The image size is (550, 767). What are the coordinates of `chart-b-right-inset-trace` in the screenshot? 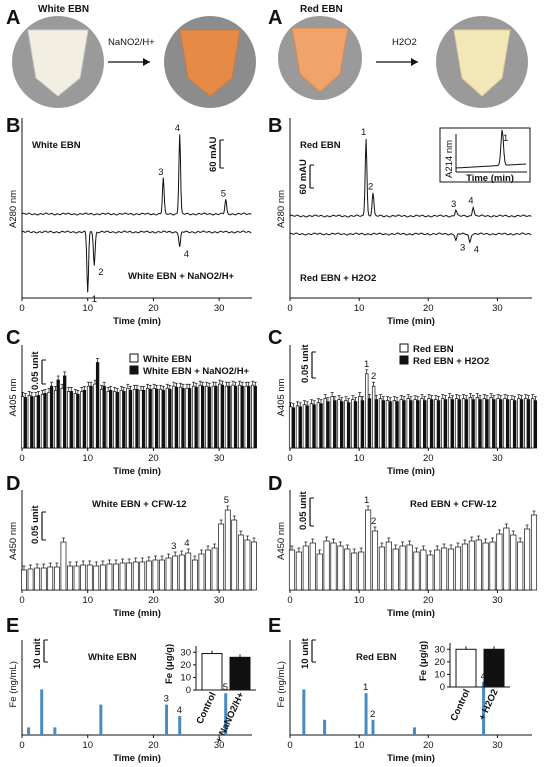 It's located at (491, 149).